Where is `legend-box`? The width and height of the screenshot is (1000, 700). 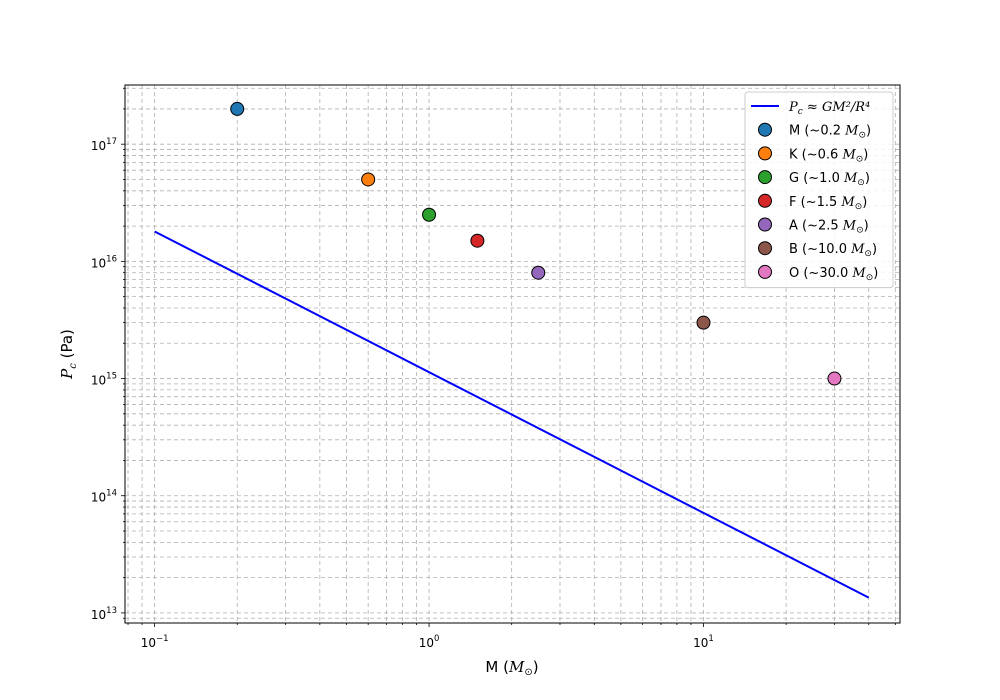
legend-box is located at coordinates (819, 190).